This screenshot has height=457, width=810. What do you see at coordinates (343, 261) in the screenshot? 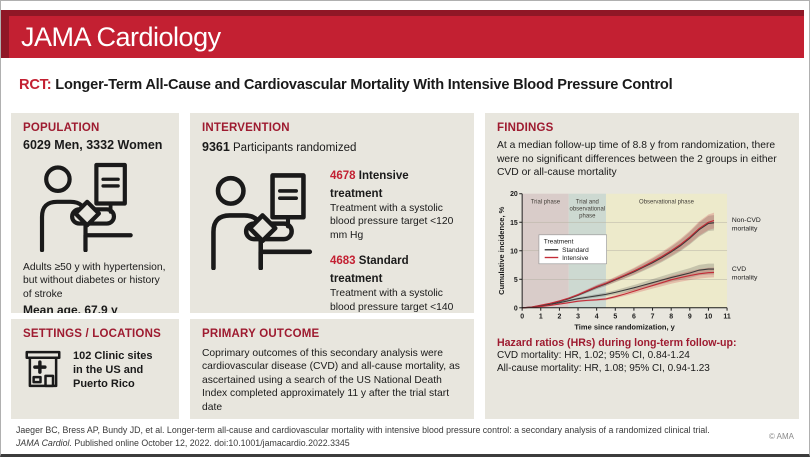
I see `standard-n: 4683` at bounding box center [343, 261].